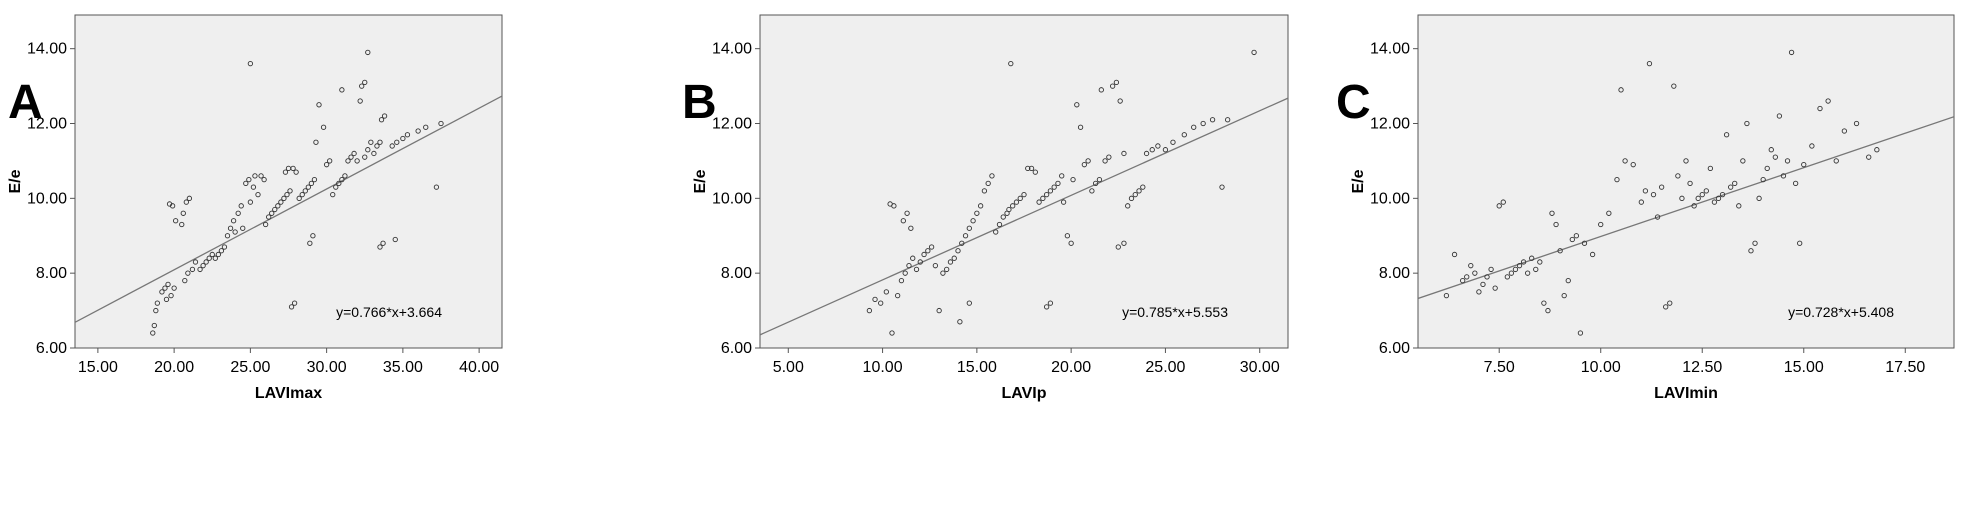  I want to click on x-tick-label: 20.00, so click(174, 367).